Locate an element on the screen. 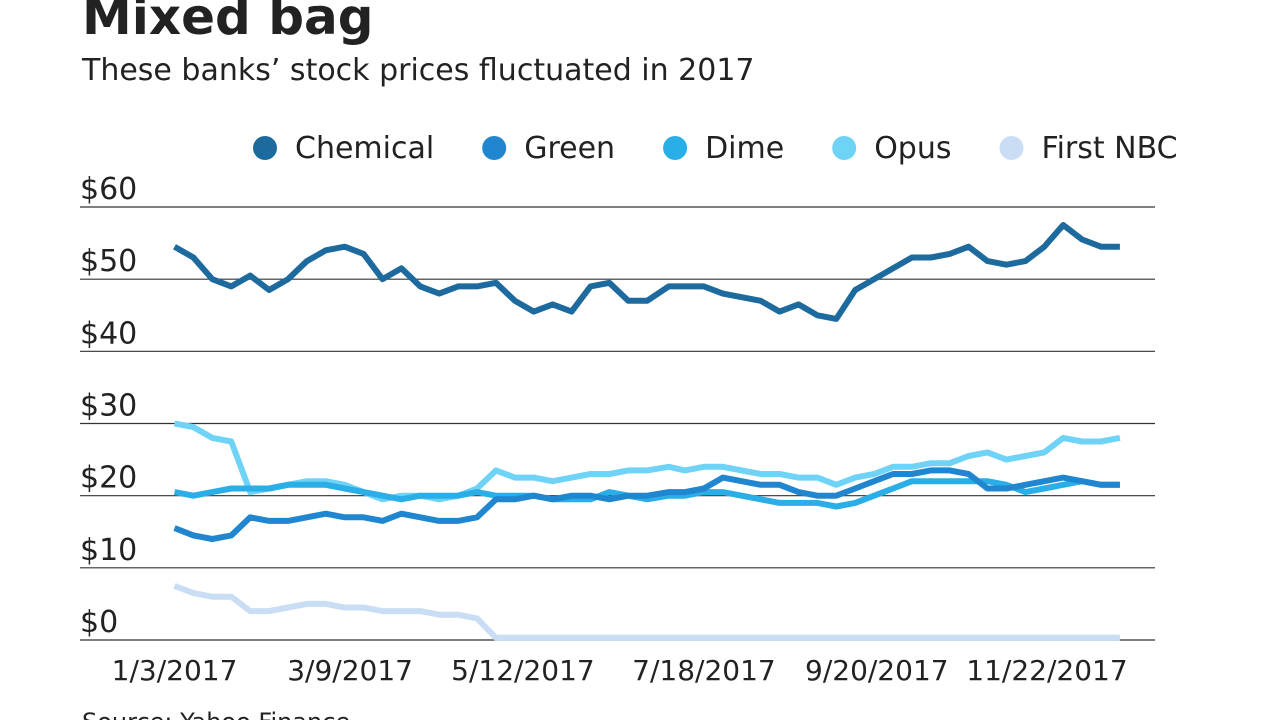 The image size is (1280, 724). legend-label: Chemical is located at coordinates (364, 148).